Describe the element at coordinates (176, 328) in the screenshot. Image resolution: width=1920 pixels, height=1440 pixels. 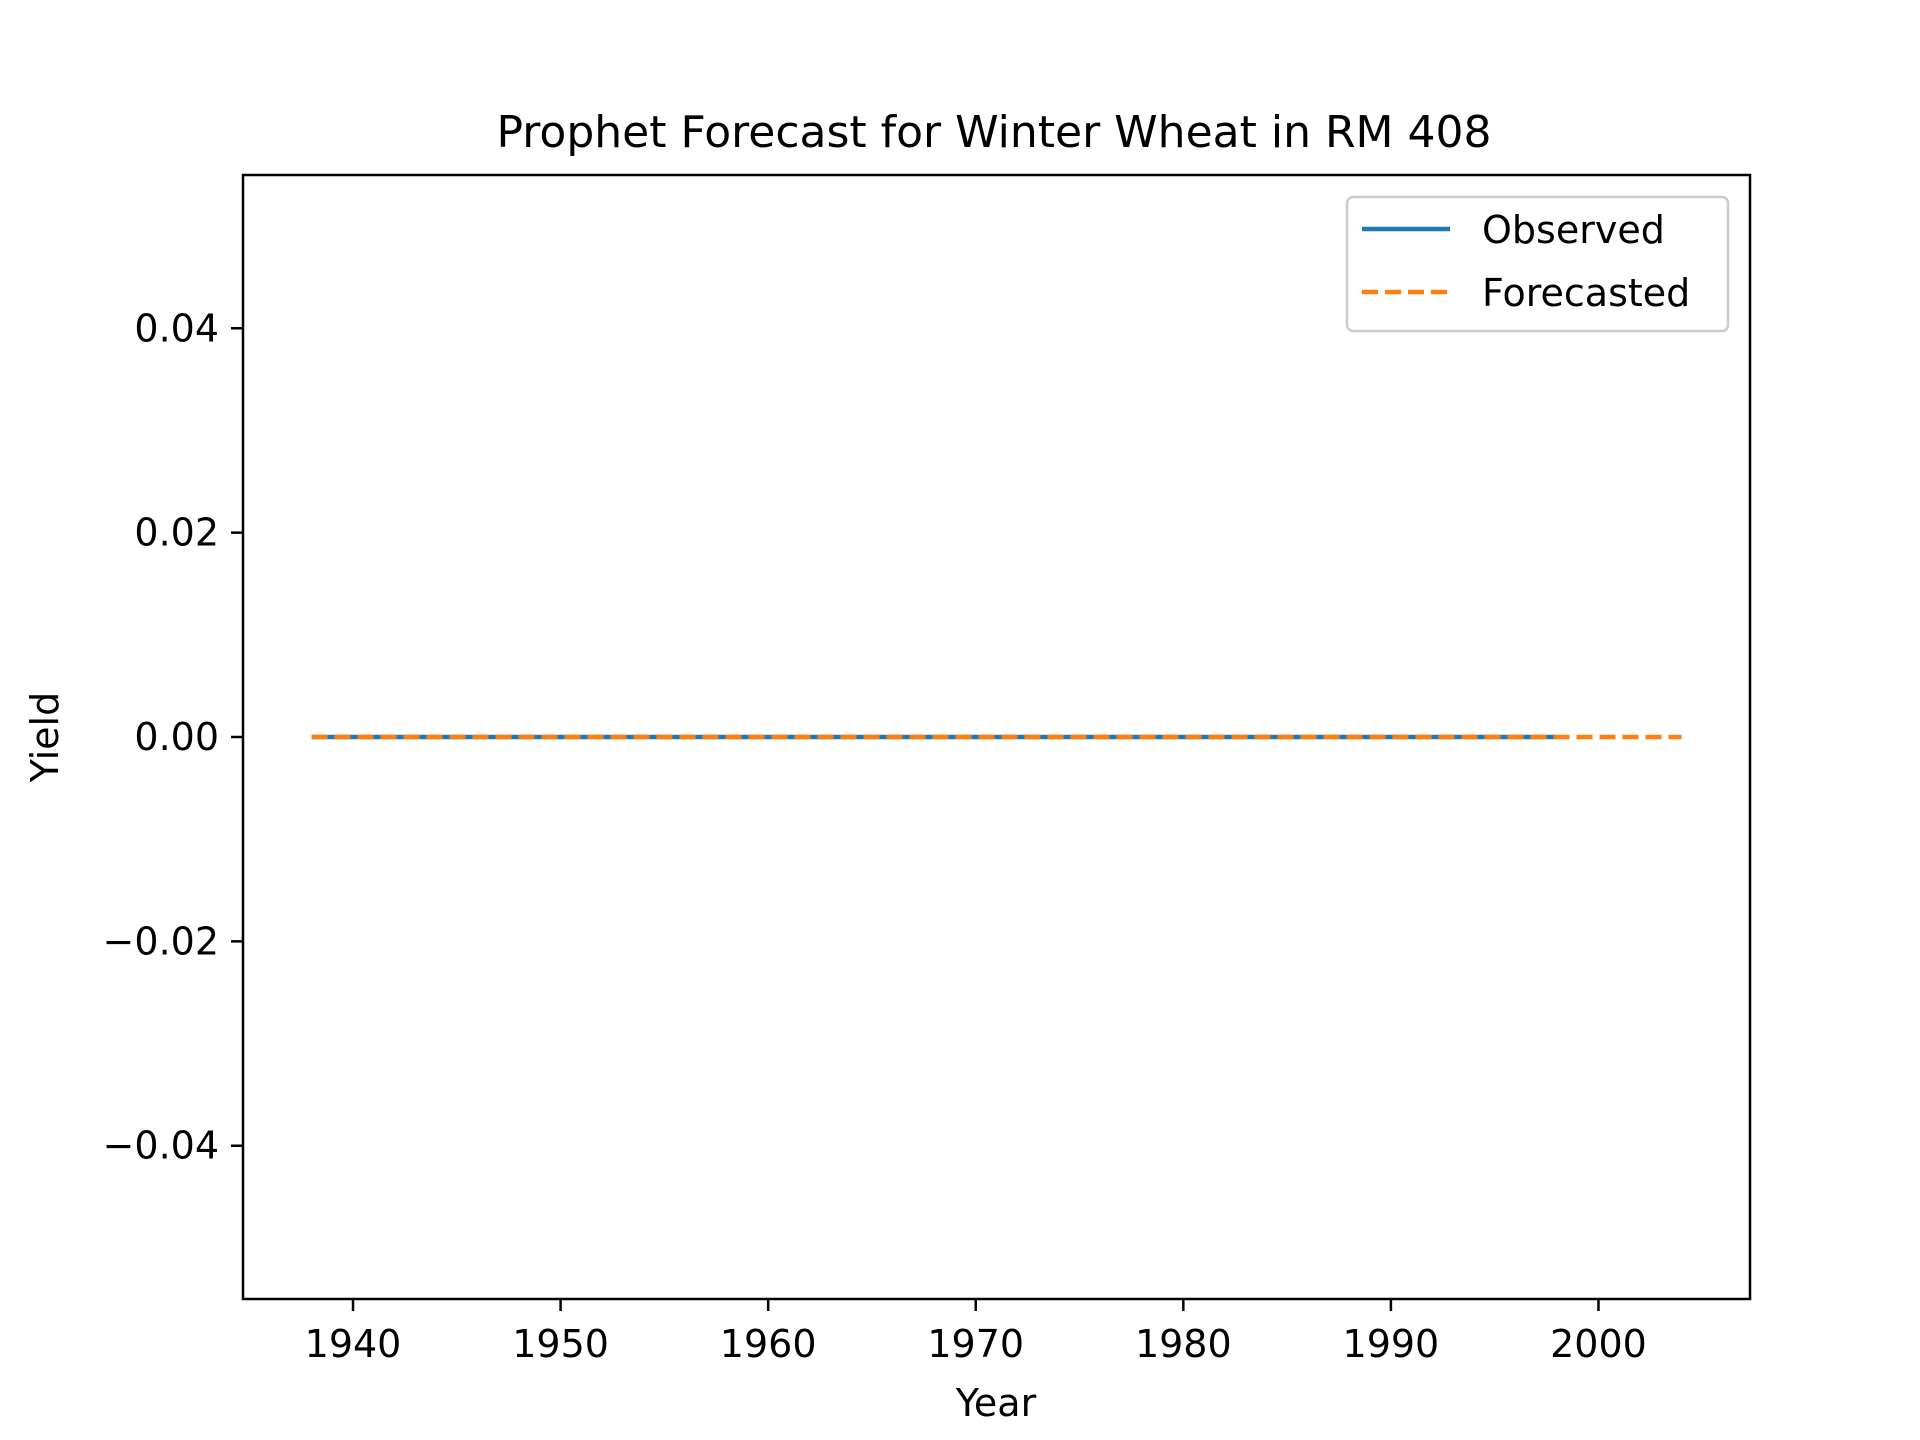
I see `y-tick-label: 0.04` at that location.